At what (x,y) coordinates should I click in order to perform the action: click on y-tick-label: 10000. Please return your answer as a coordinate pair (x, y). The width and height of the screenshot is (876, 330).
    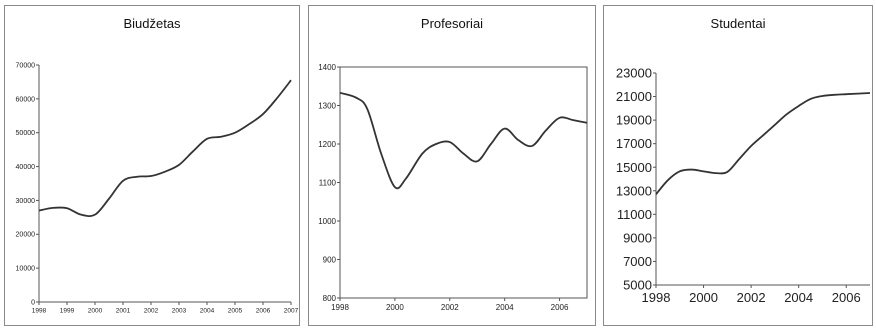
    Looking at the image, I should click on (26, 269).